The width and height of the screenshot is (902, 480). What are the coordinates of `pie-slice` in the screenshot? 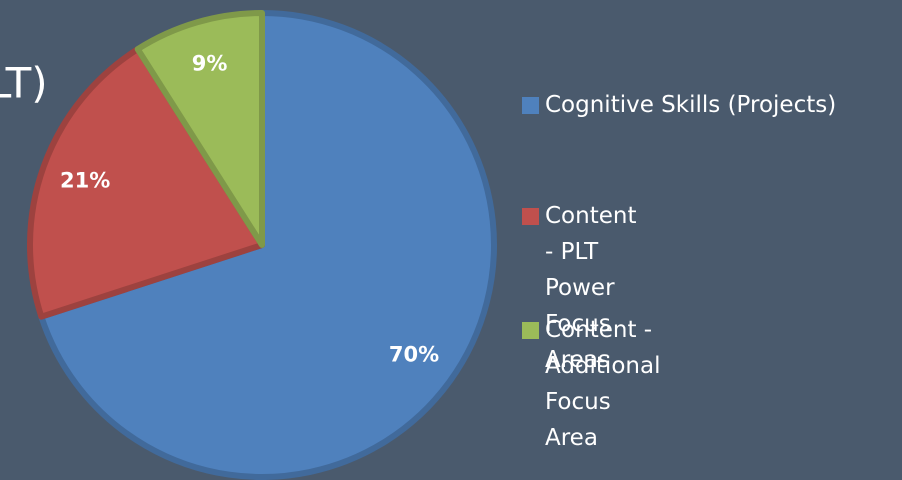 It's located at (199, 129).